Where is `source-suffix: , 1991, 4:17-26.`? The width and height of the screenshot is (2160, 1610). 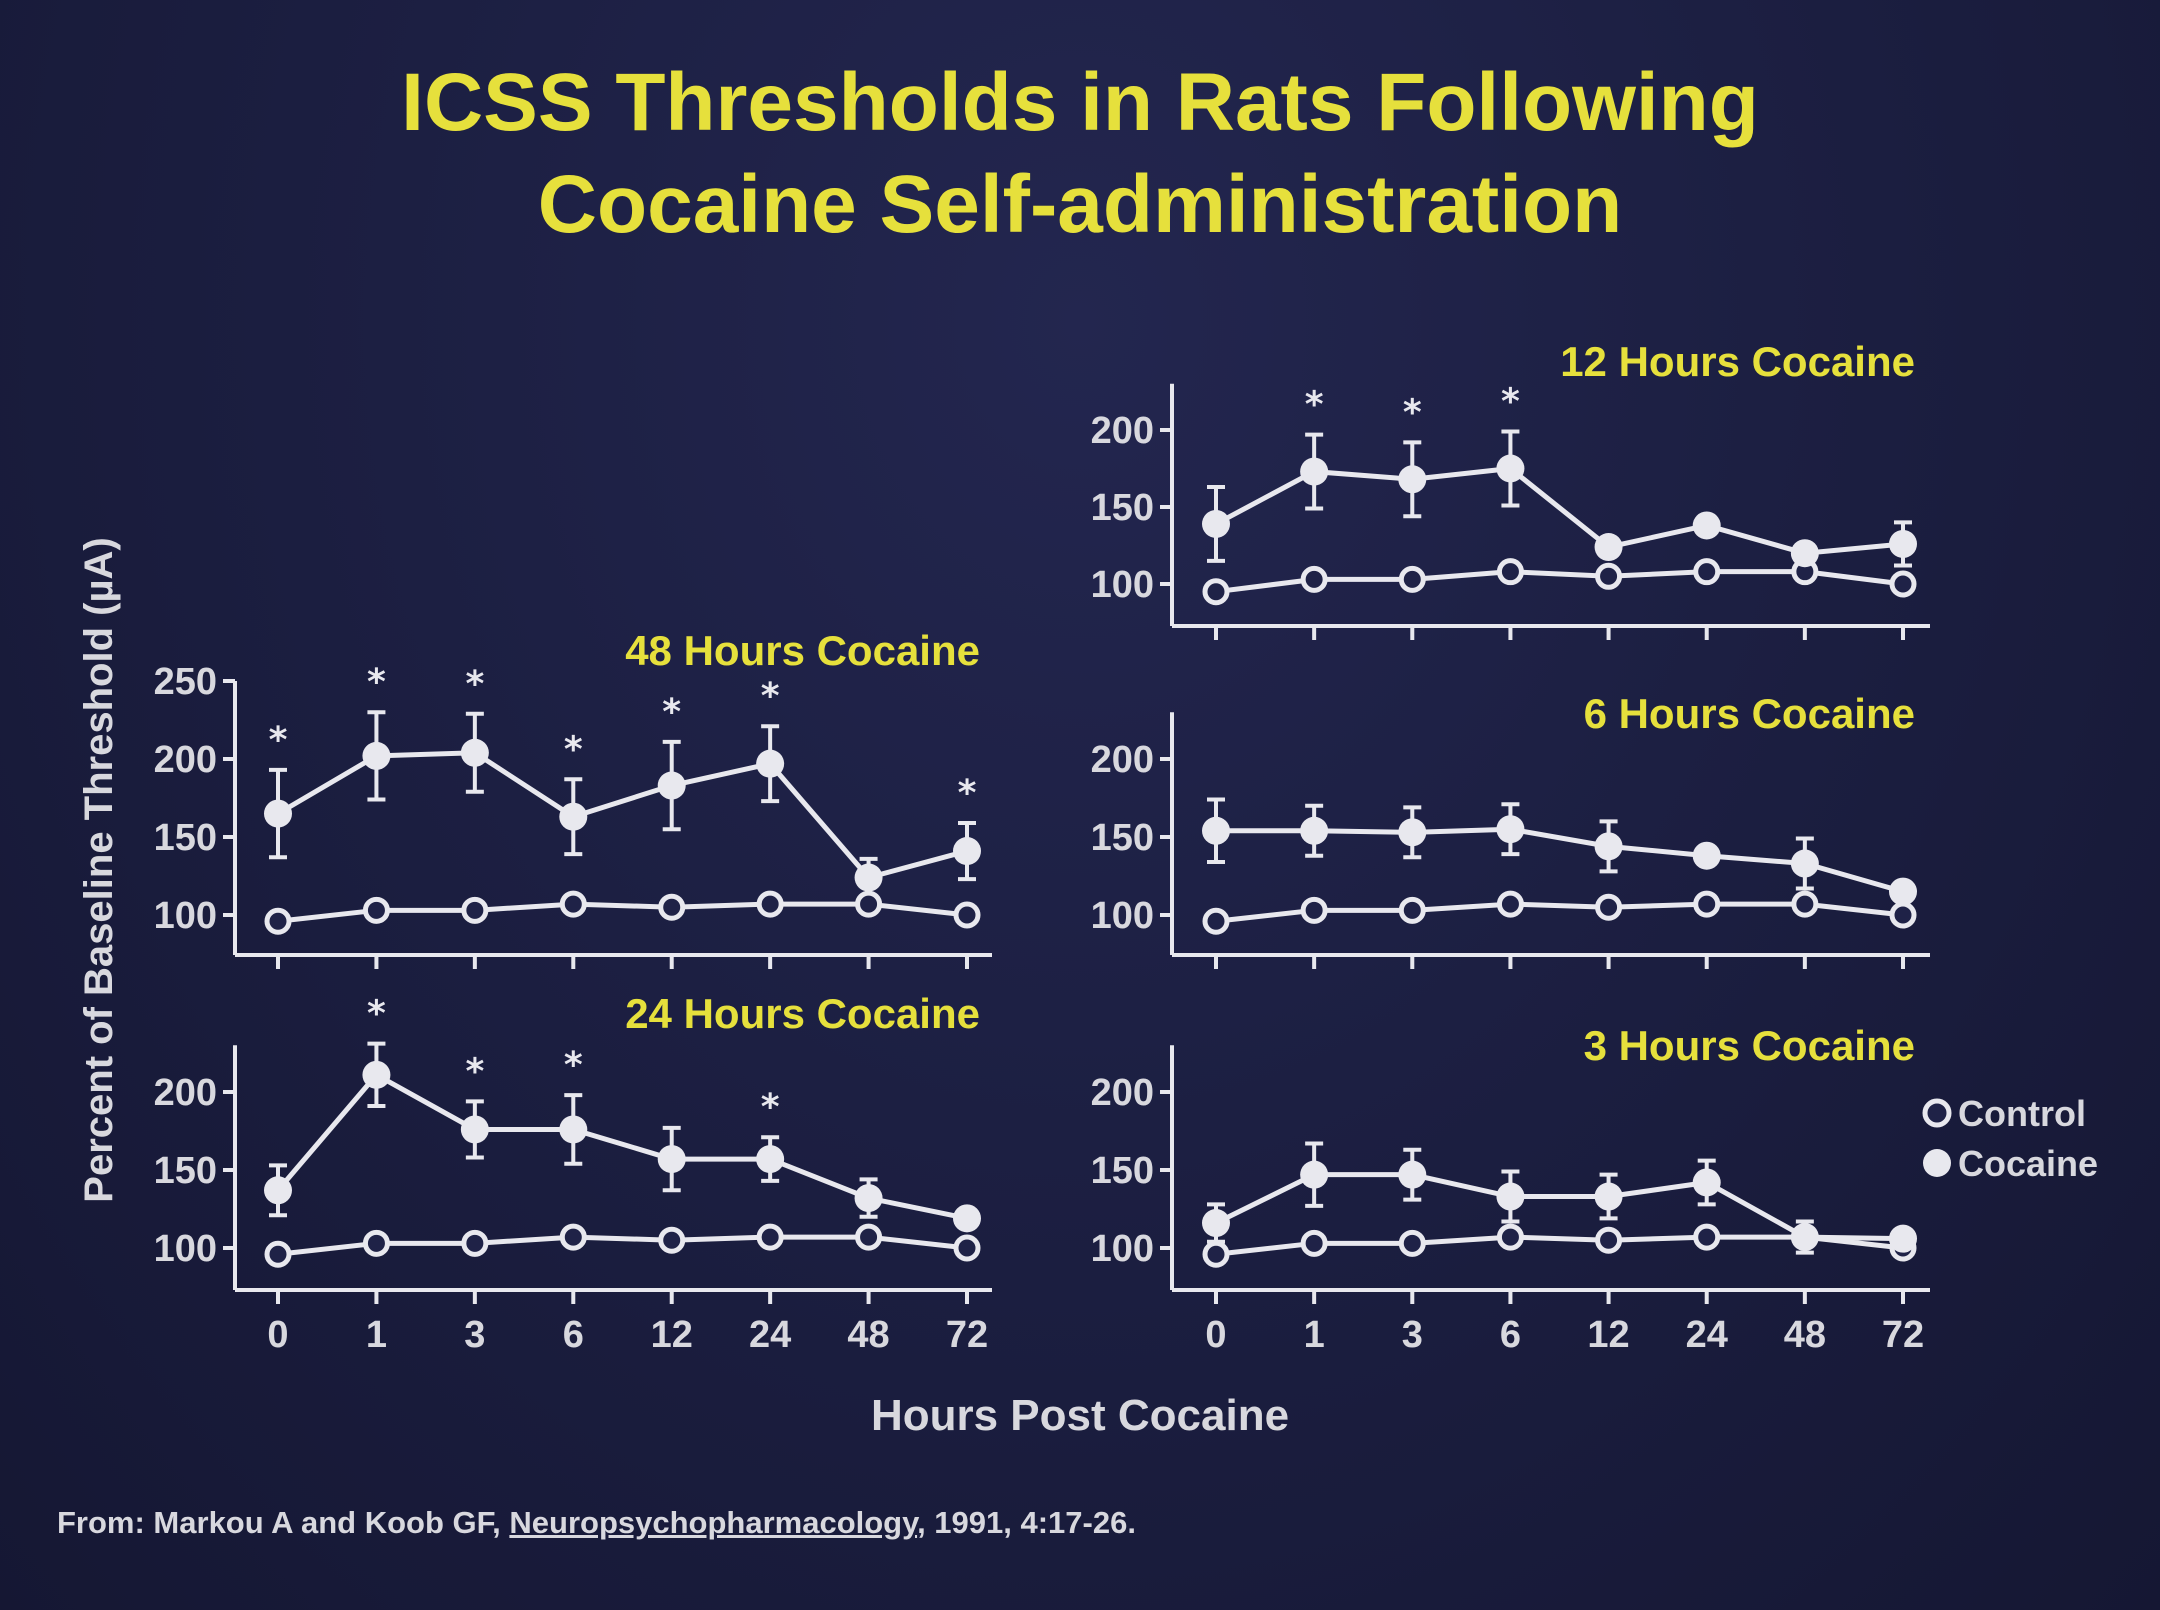
source-suffix: , 1991, 4:17-26. is located at coordinates (1026, 1522).